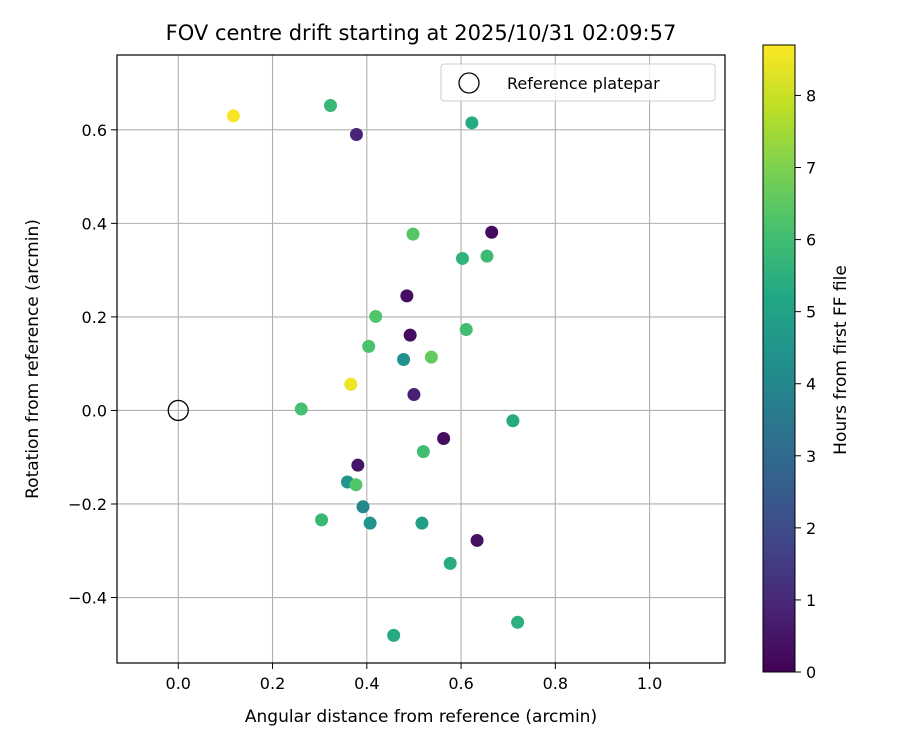 This screenshot has height=750, width=900. I want to click on y-tick-label: −0.4, so click(87, 598).